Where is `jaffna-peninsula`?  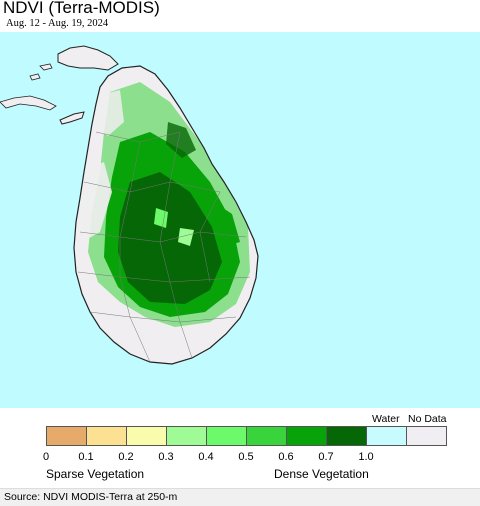
jaffna-peninsula is located at coordinates (88, 58).